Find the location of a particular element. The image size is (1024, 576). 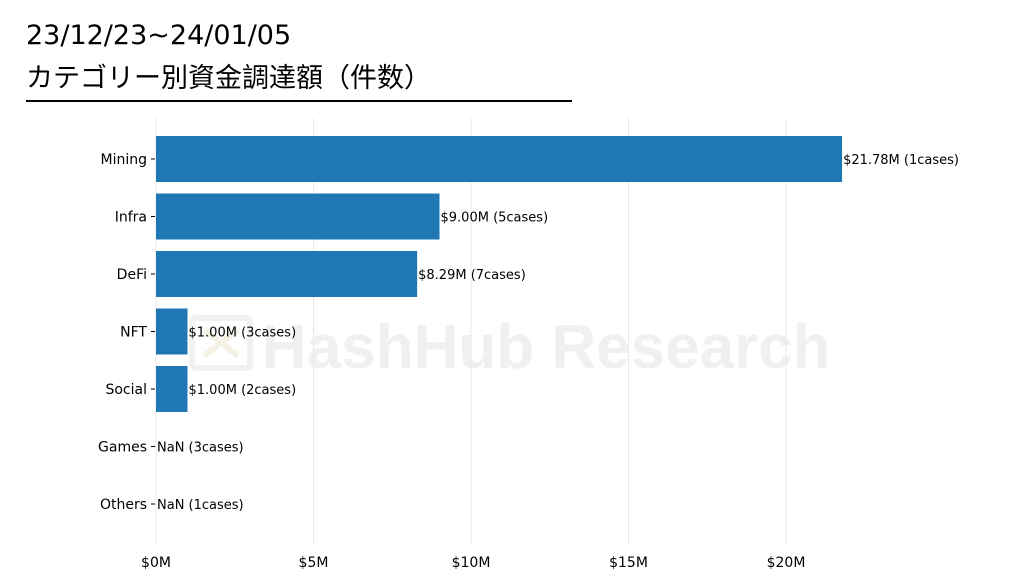

x-tick-label: $5M is located at coordinates (314, 563).